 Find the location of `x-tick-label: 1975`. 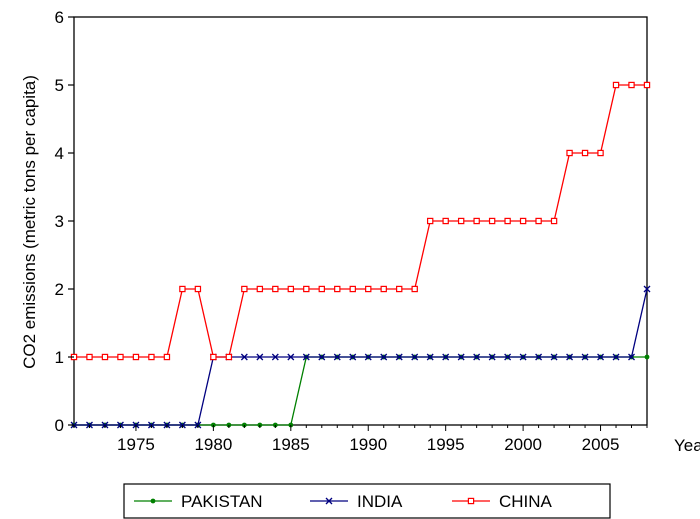

x-tick-label: 1975 is located at coordinates (136, 444).